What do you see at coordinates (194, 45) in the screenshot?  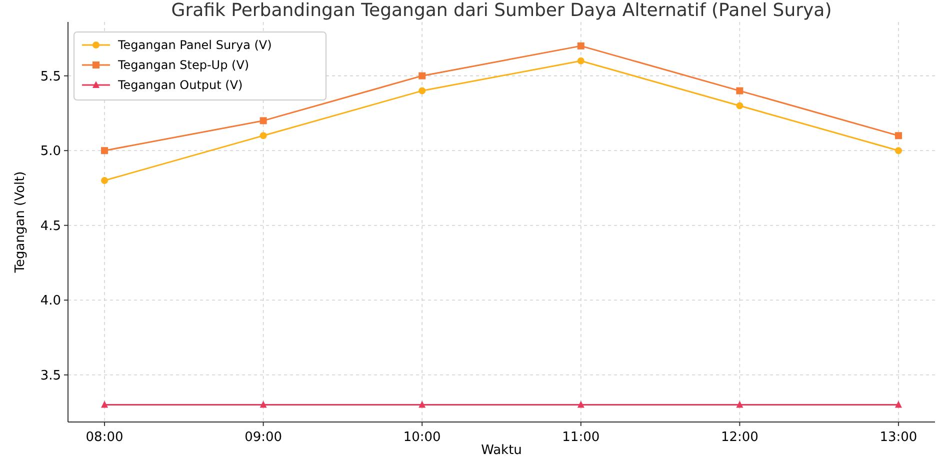 I see `legend-label: Tegangan Panel Surya (V)` at bounding box center [194, 45].